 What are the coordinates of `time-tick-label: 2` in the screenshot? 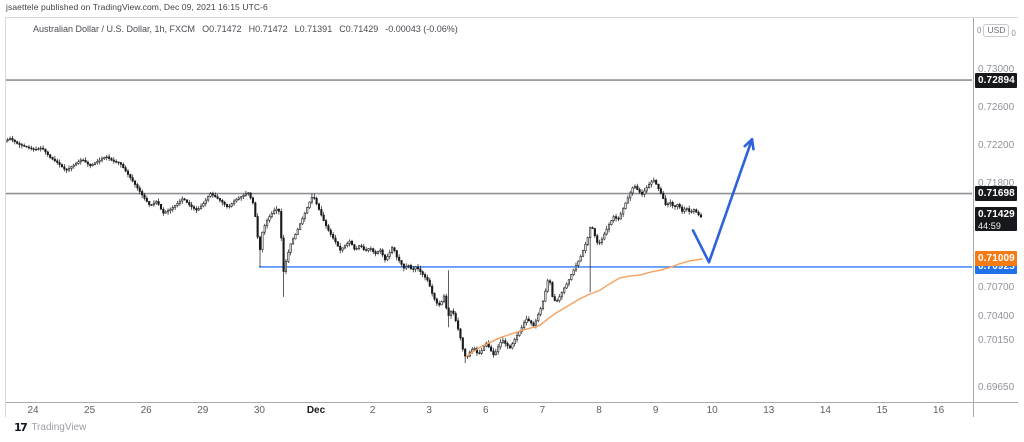 It's located at (372, 410).